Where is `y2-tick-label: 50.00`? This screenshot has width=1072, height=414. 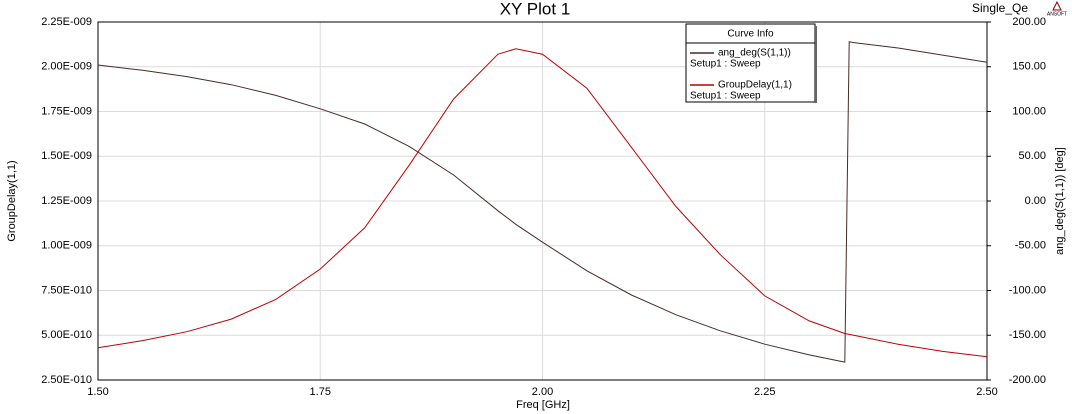
y2-tick-label: 50.00 is located at coordinates (1032, 156).